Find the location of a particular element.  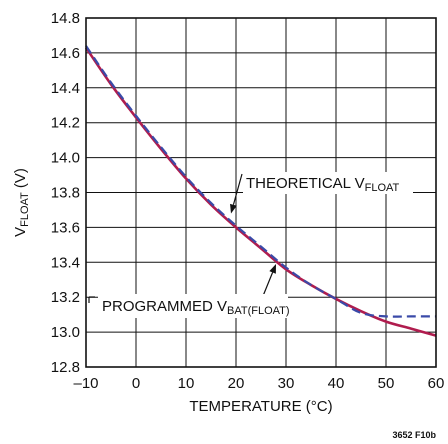

annotation-sub: FLOAT is located at coordinates (382, 188).